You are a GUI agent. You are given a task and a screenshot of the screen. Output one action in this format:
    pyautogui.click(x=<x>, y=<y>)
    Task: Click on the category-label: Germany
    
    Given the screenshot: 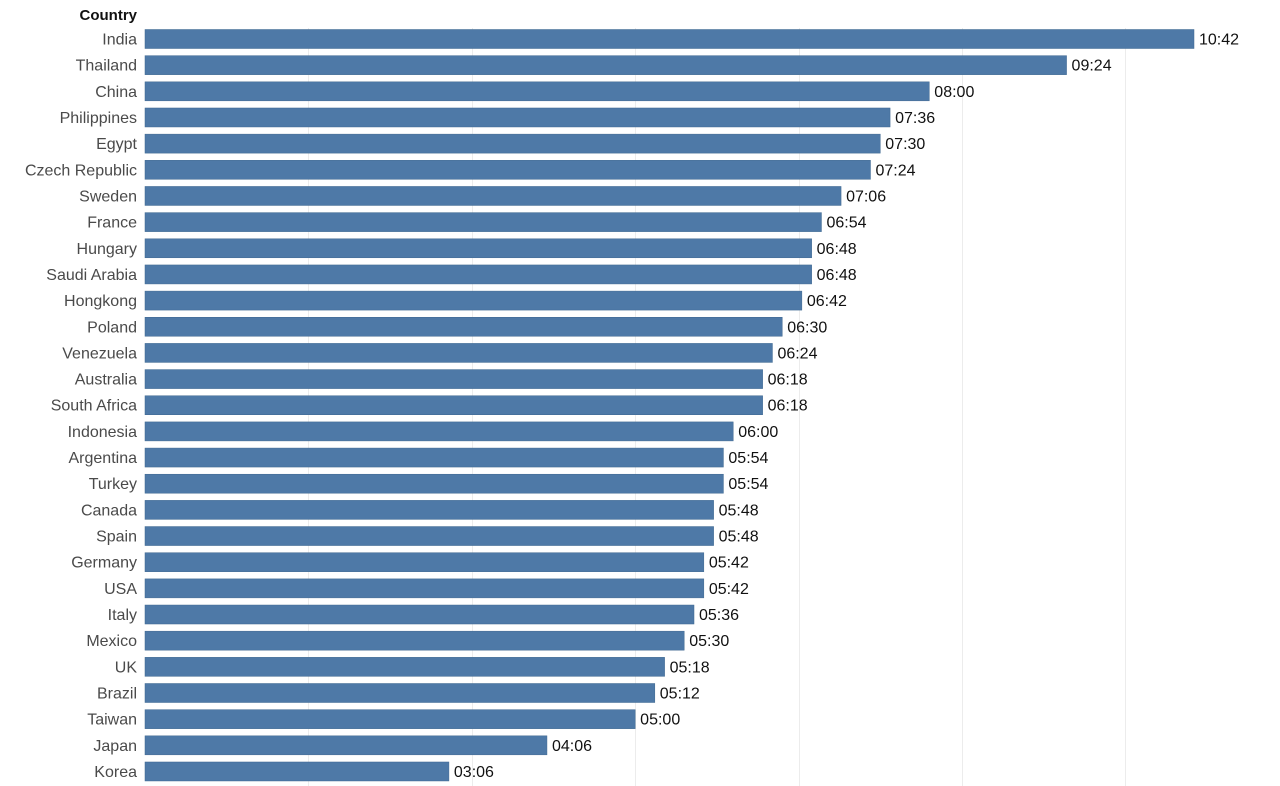 What is the action you would take?
    pyautogui.click(x=104, y=563)
    